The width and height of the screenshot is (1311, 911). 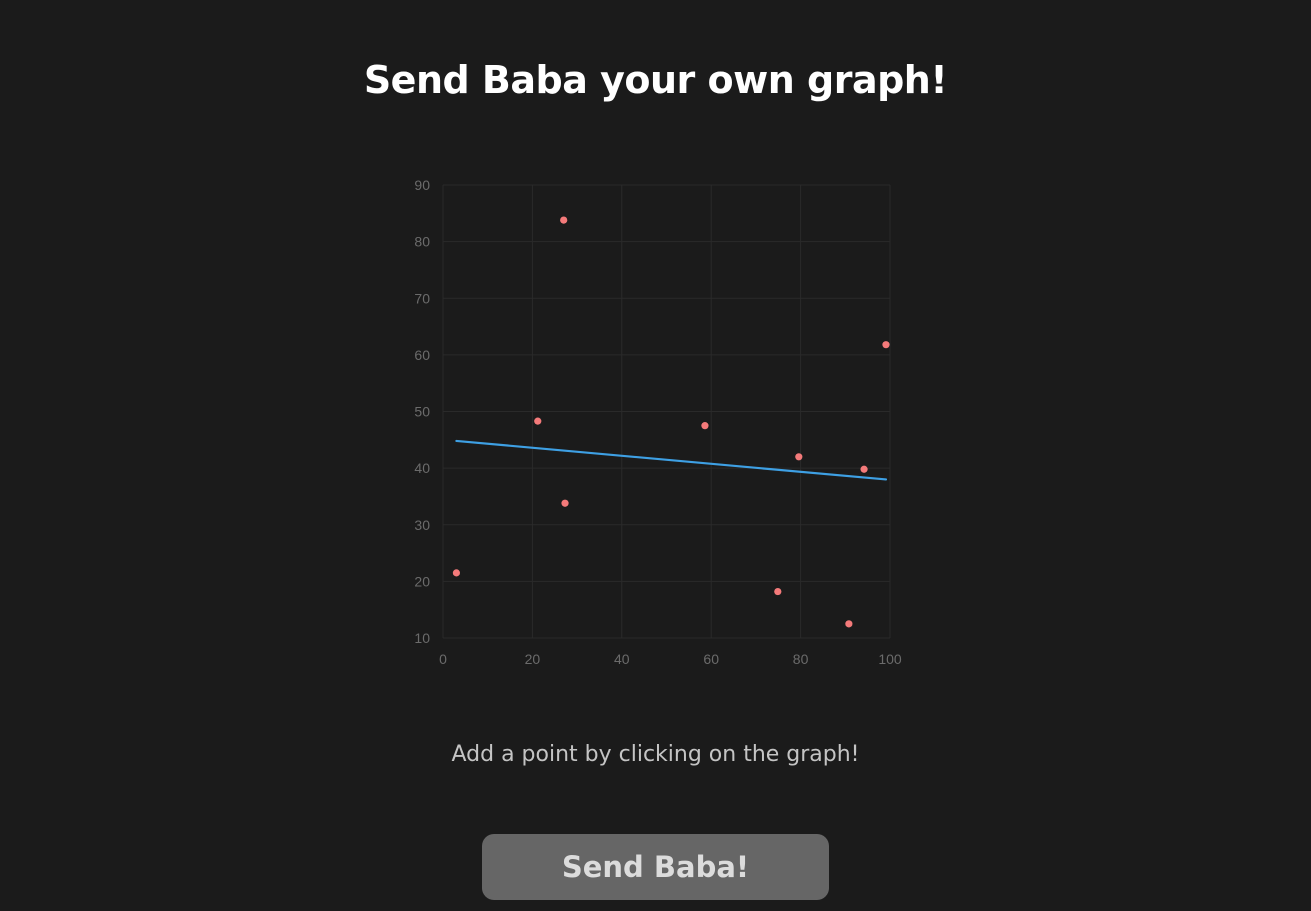 I want to click on x-tick-label-40: 40, so click(x=622, y=659).